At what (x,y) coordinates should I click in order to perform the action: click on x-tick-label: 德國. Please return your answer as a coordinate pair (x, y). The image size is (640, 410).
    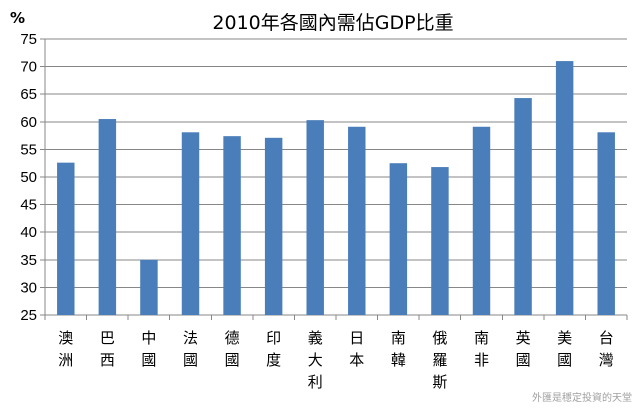
    Looking at the image, I should click on (232, 349).